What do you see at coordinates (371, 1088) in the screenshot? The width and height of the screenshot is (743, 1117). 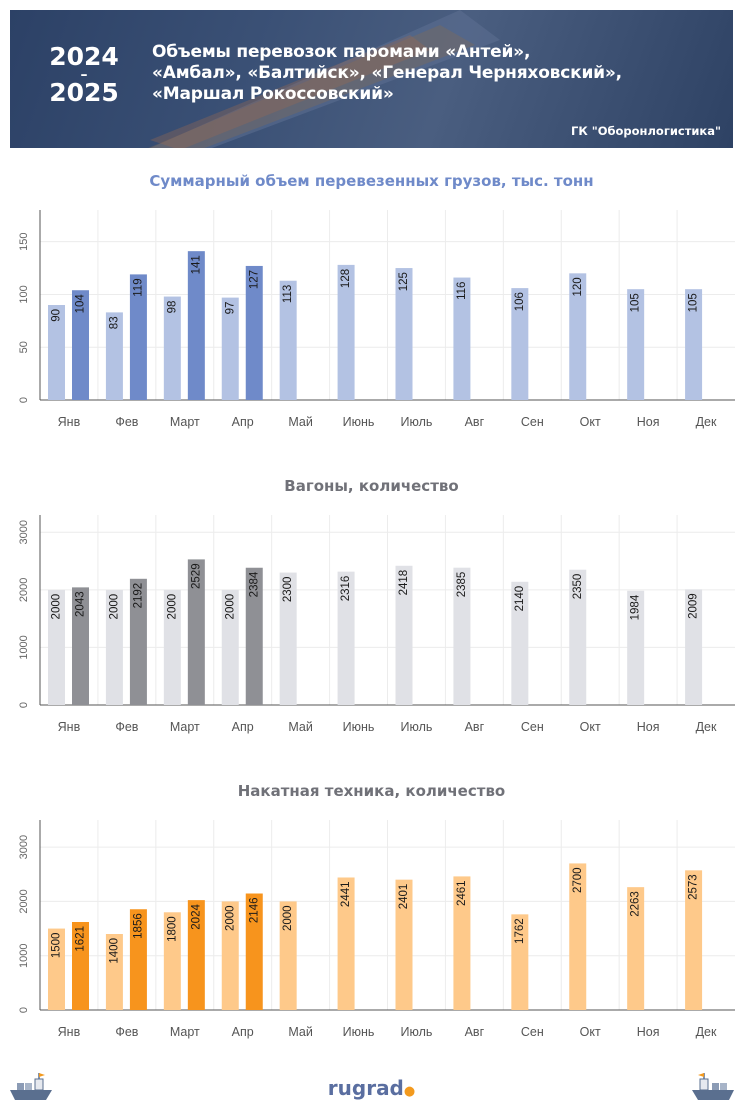 I see `rugrad-logo: rugrad●` at bounding box center [371, 1088].